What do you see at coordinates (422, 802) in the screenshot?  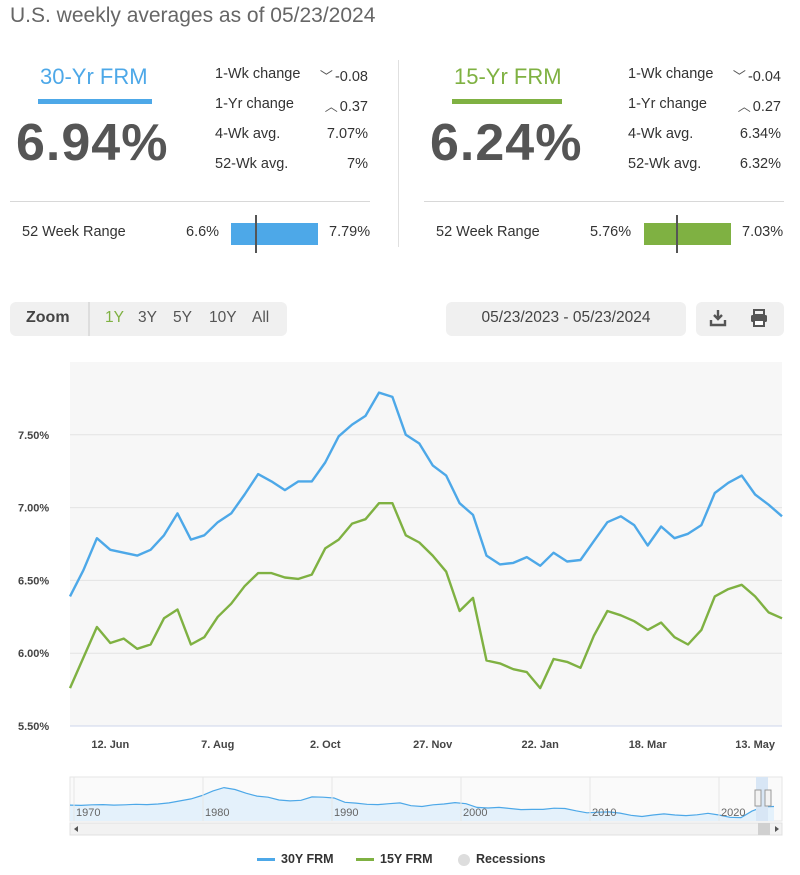 I see `navigator-line` at bounding box center [422, 802].